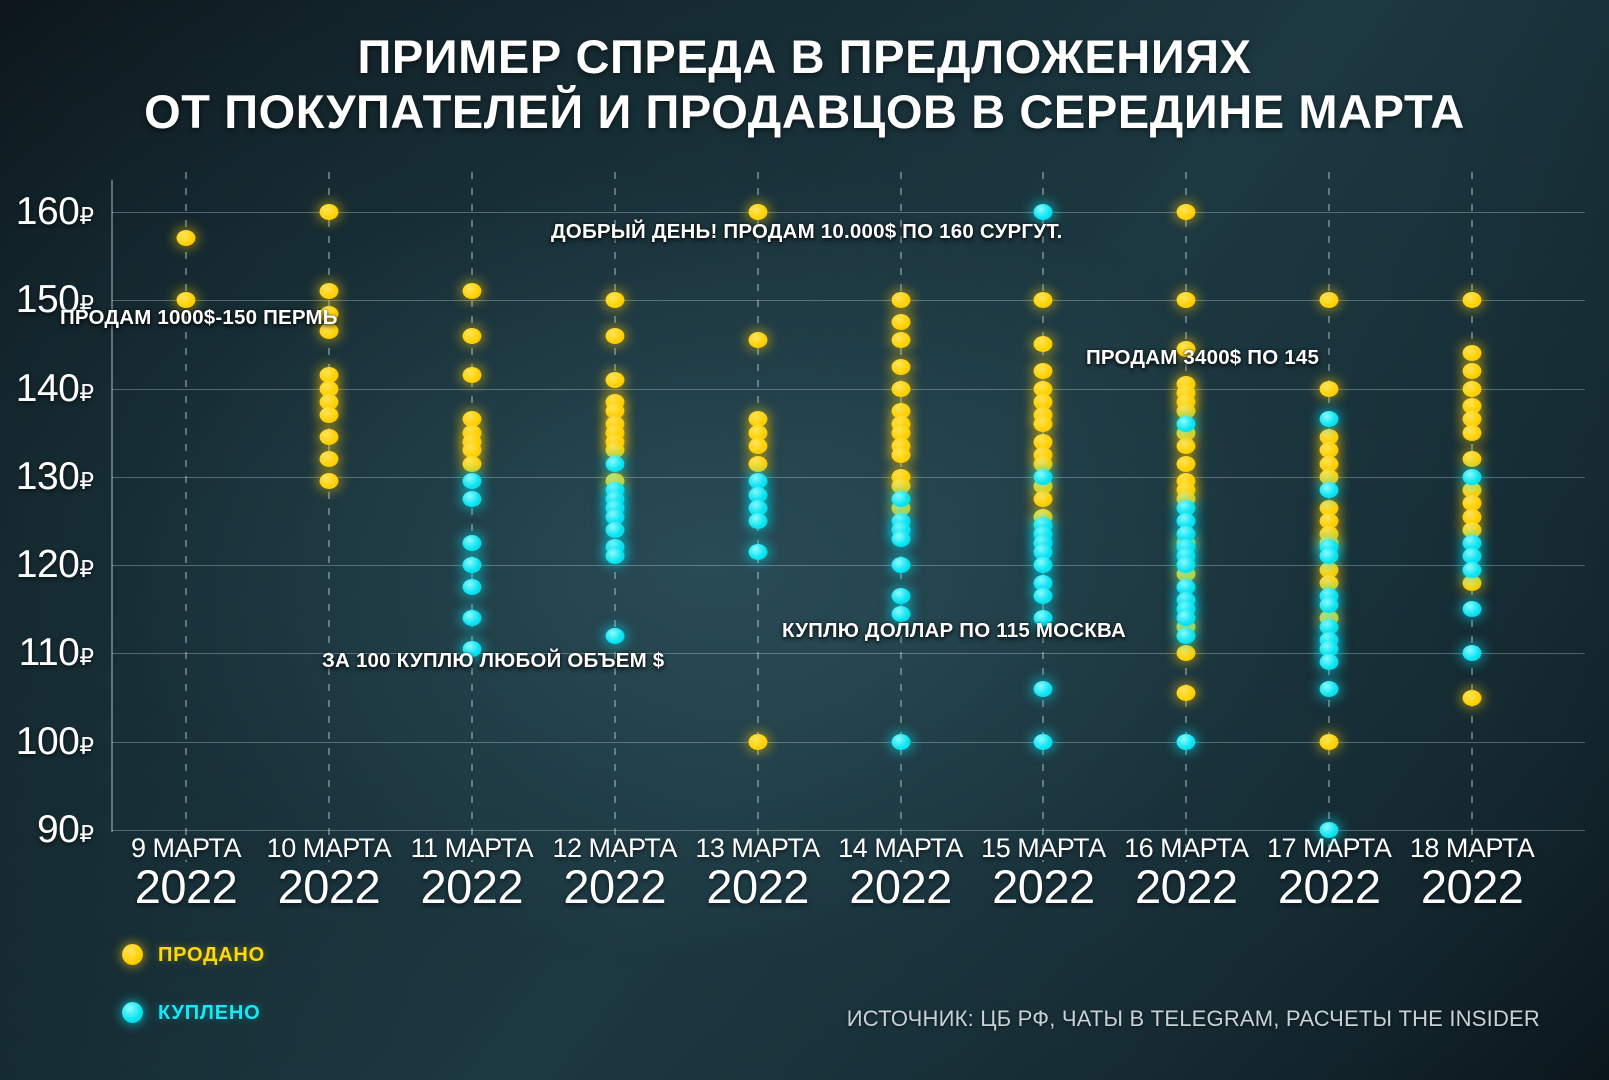 The image size is (1609, 1080). What do you see at coordinates (132, 954) in the screenshot?
I see `sold-dot-icon` at bounding box center [132, 954].